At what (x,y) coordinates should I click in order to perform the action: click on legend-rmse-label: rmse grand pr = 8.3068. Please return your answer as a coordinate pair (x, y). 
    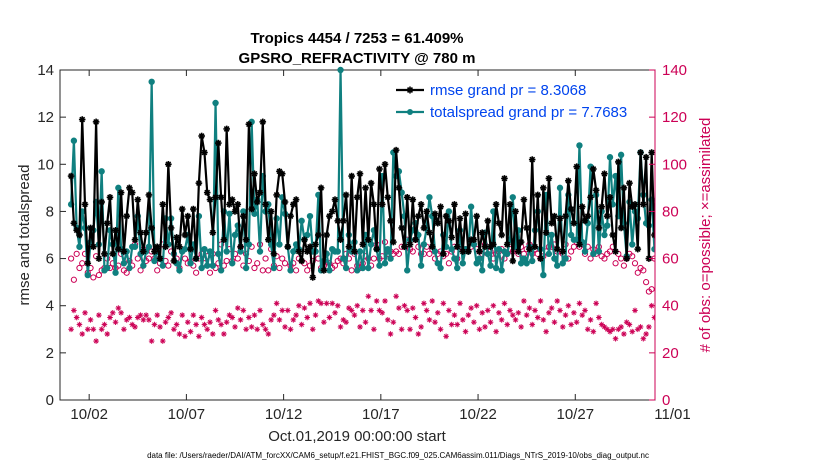
    Looking at the image, I should click on (508, 90).